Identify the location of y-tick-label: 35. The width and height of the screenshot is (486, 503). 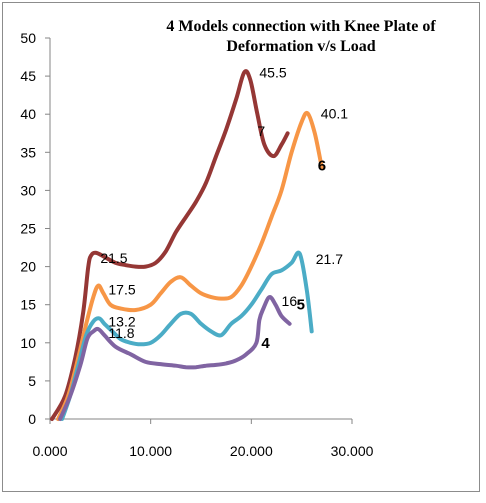
(28, 152).